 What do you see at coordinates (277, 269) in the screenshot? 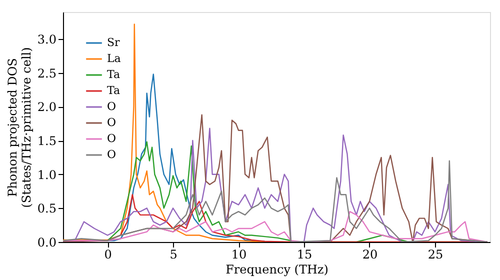
I see `x-axis-title: Frequency (THz)` at bounding box center [277, 269].